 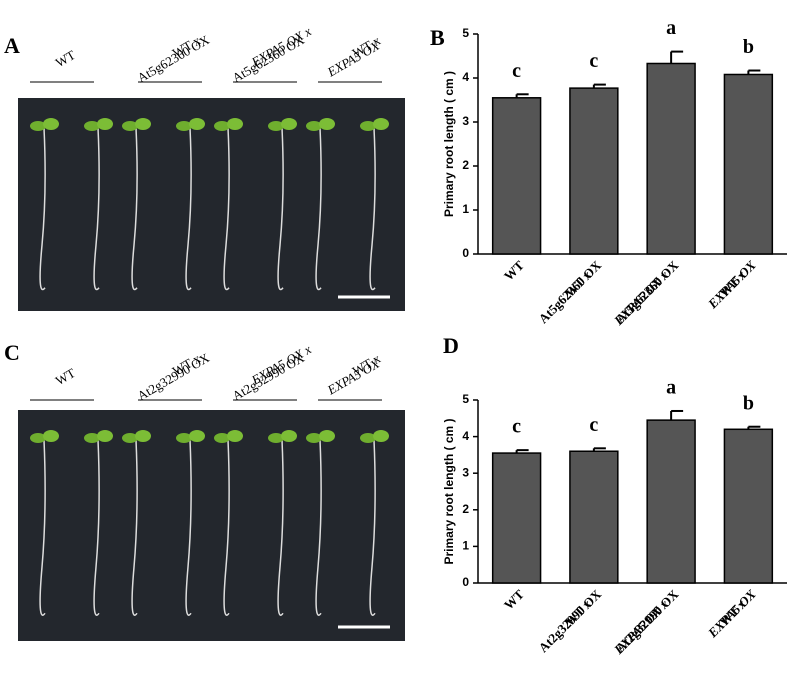 I want to click on panel-letter: A, so click(x=12, y=45).